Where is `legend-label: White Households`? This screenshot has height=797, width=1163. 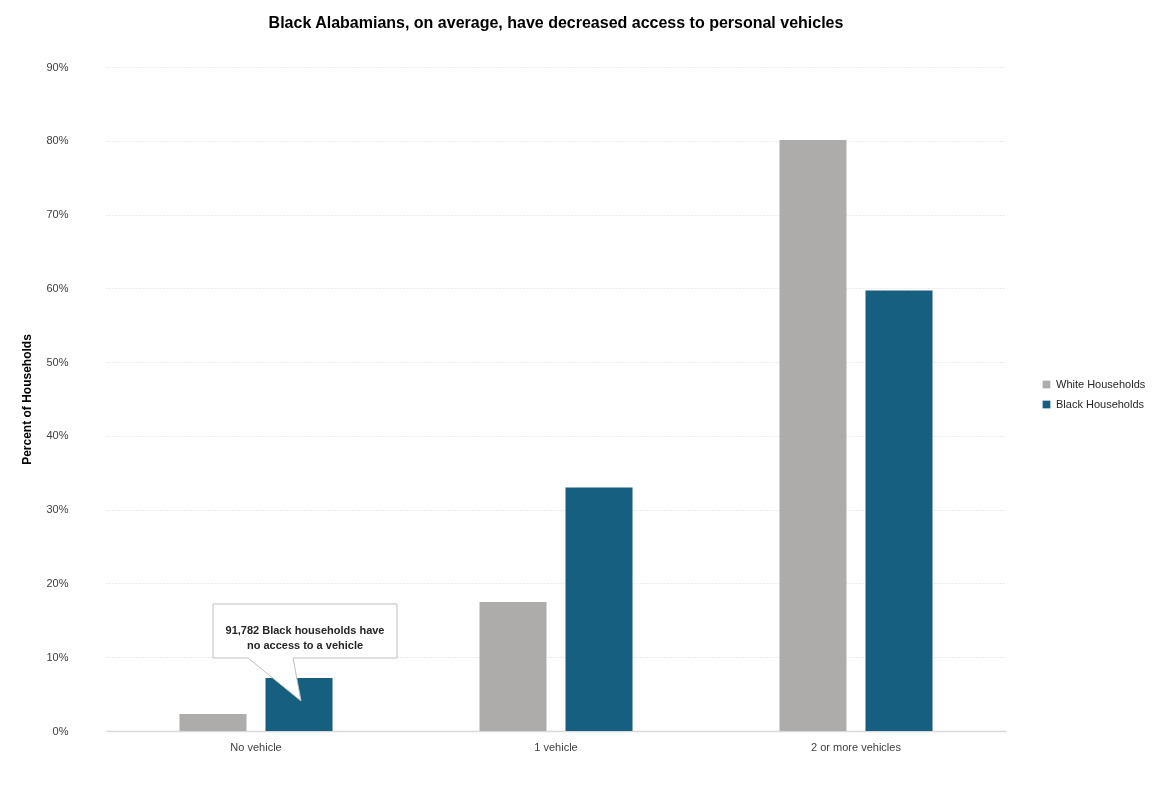
legend-label: White Households is located at coordinates (1101, 383).